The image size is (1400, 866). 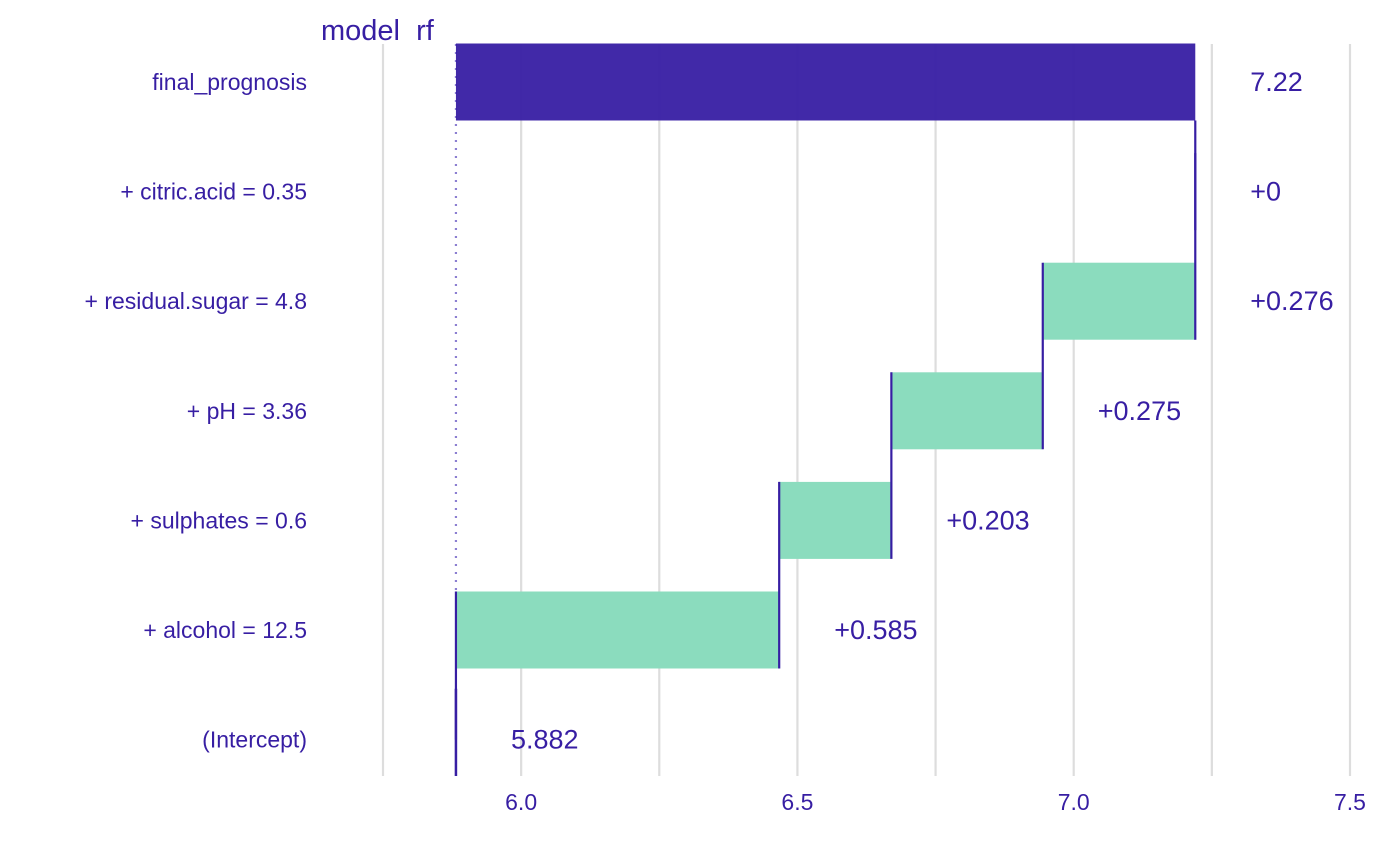 What do you see at coordinates (825, 82) in the screenshot?
I see `final-prognosis-bar` at bounding box center [825, 82].